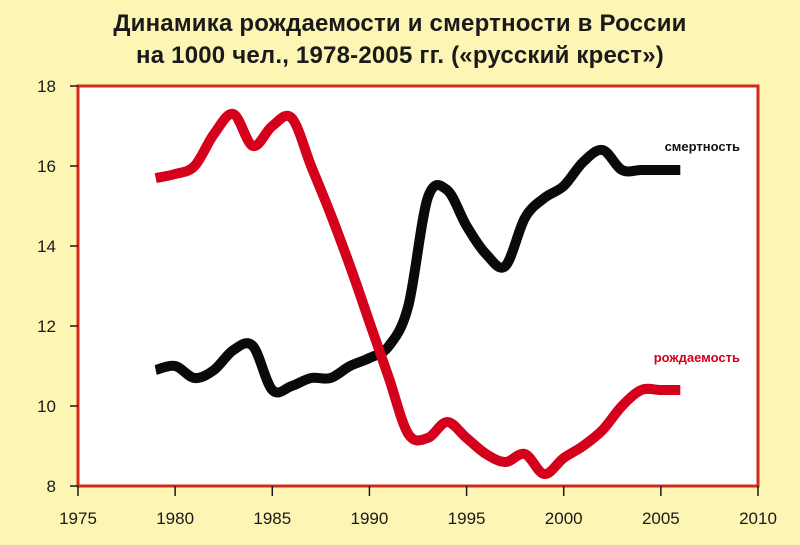 This screenshot has width=800, height=545. What do you see at coordinates (702, 146) in the screenshot?
I see `series-label-mortality: смертность` at bounding box center [702, 146].